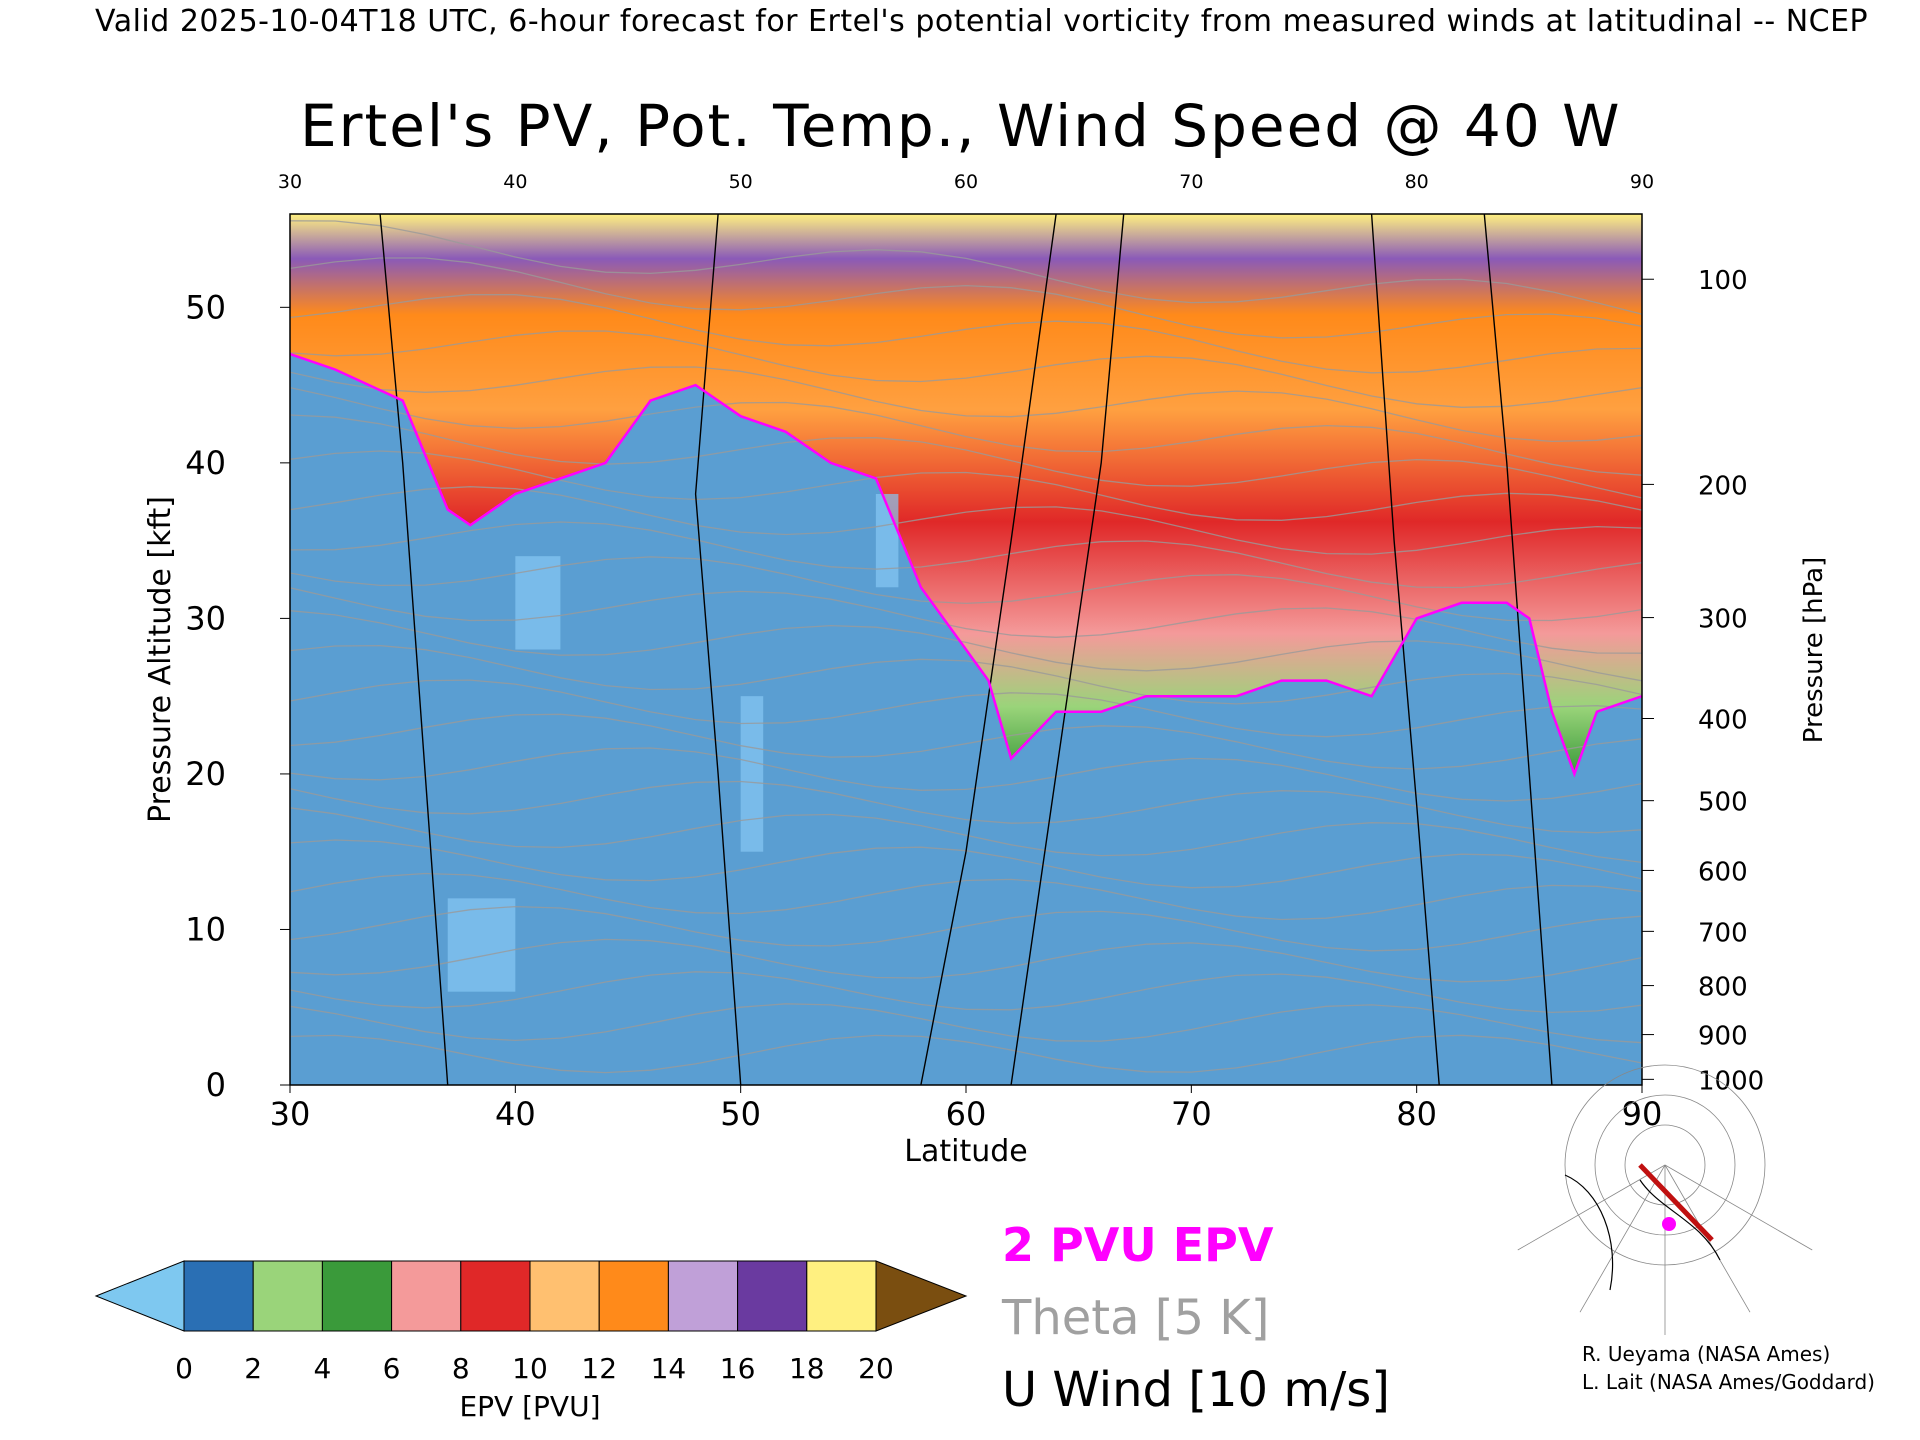 The image size is (1920, 1440). What do you see at coordinates (253, 1368) in the screenshot?
I see `colorbar-tick-label: 2` at bounding box center [253, 1368].